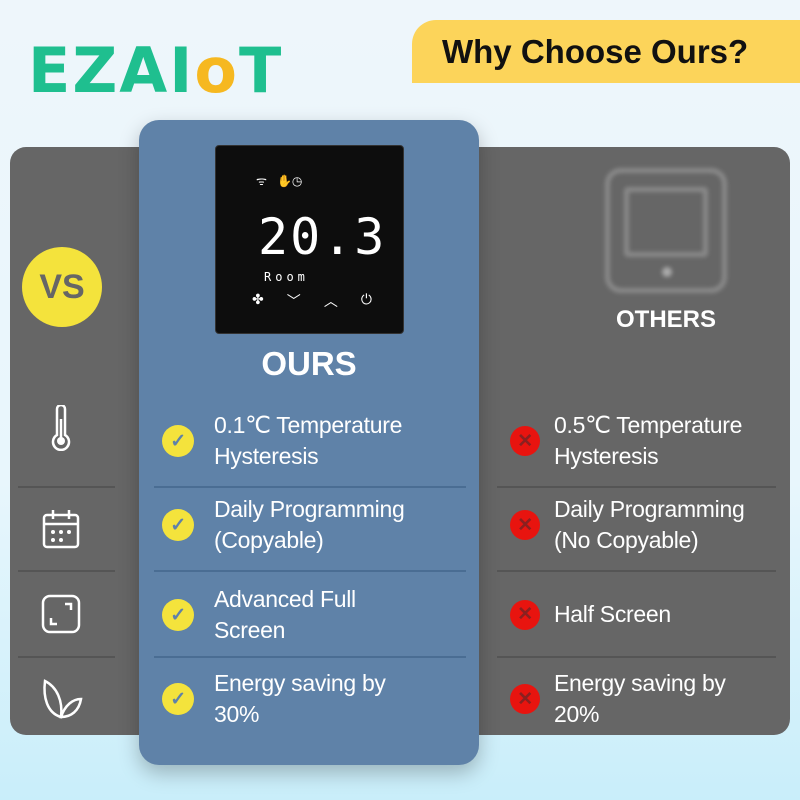 Image resolution: width=800 pixels, height=800 pixels. What do you see at coordinates (279, 181) in the screenshot?
I see `wifi-clock-icons: ᯤ ✋◷` at bounding box center [279, 181].